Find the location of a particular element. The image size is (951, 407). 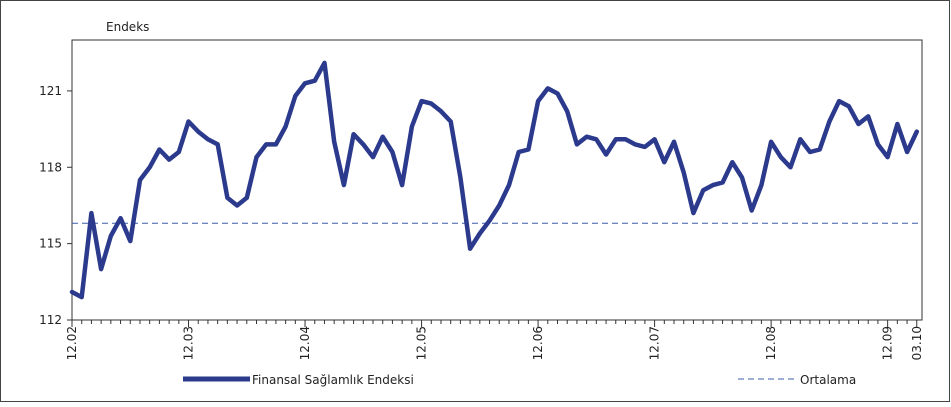

x-tick-label: 12.06 is located at coordinates (538, 343).